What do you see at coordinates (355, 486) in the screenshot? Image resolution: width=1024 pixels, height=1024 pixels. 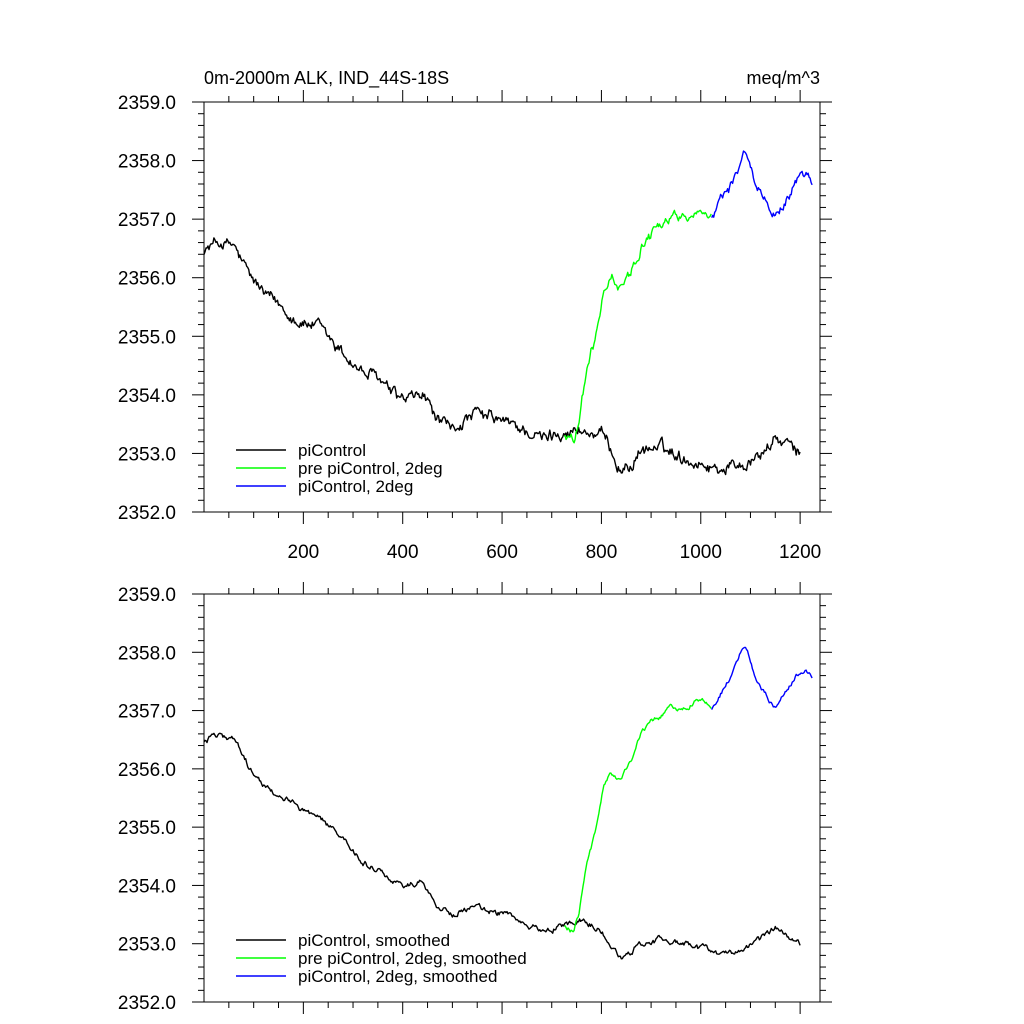 I see `legend-label-2: piControl, 2deg` at bounding box center [355, 486].